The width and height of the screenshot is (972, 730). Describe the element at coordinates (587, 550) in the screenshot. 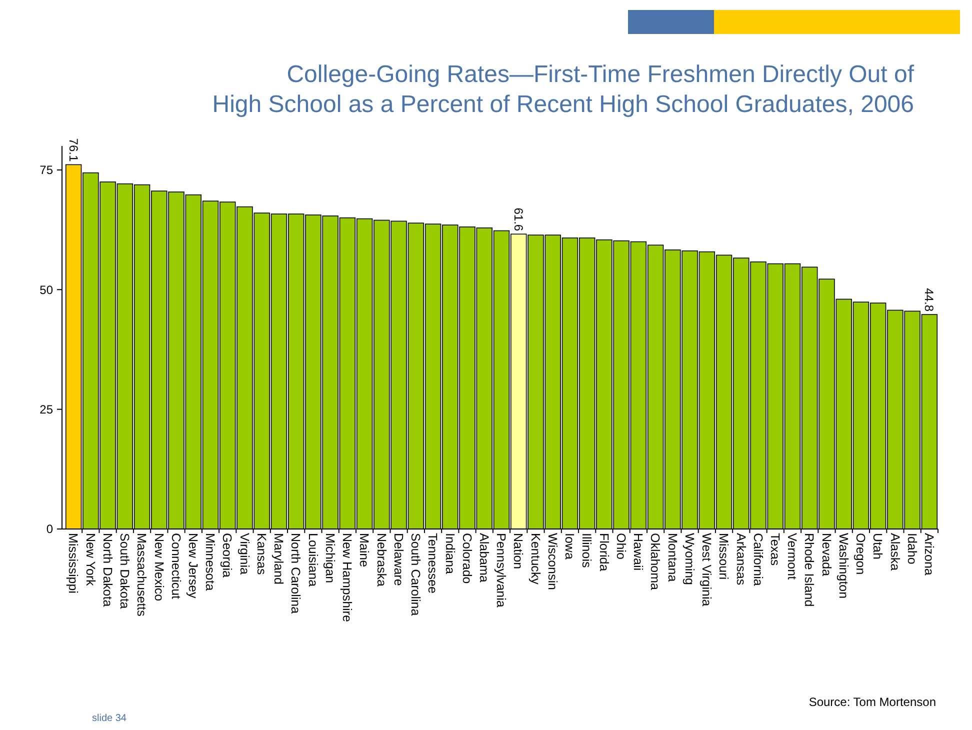

I see `x-tick-label: Illinois` at that location.